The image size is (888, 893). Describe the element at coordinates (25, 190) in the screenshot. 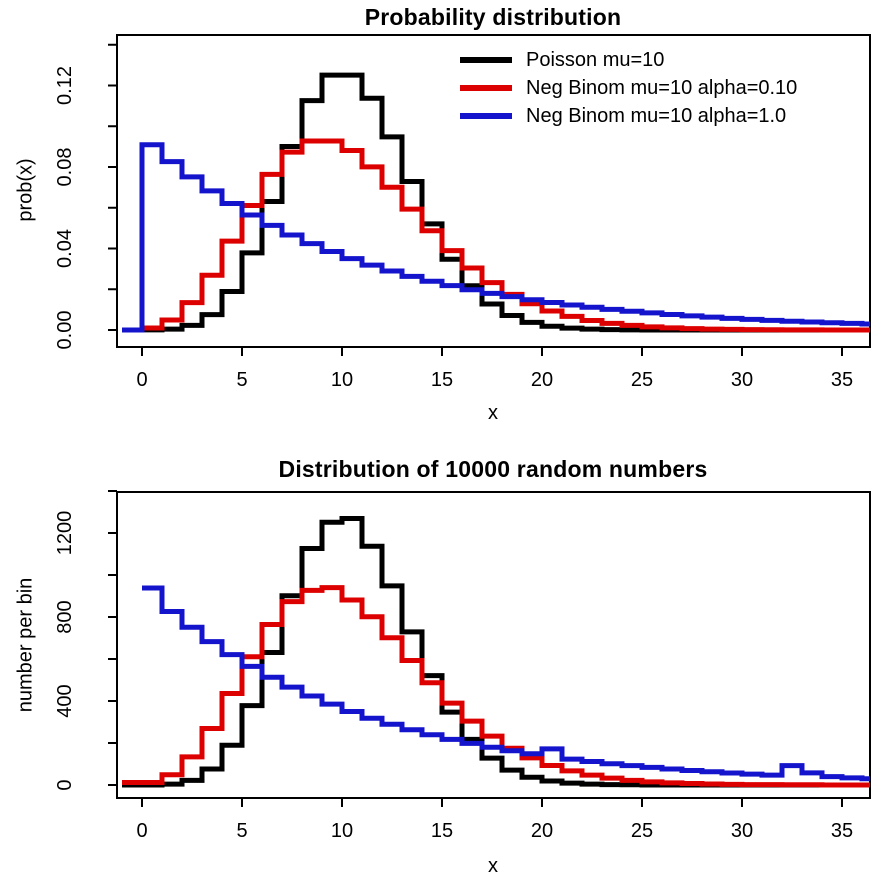

I see `top-chart-y-axis-label: prob(x)` at that location.